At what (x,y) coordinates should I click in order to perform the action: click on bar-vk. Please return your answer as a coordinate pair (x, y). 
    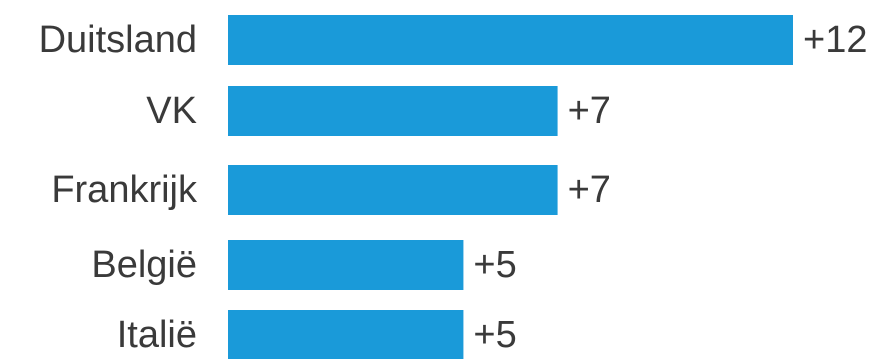
    Looking at the image, I should click on (393, 111).